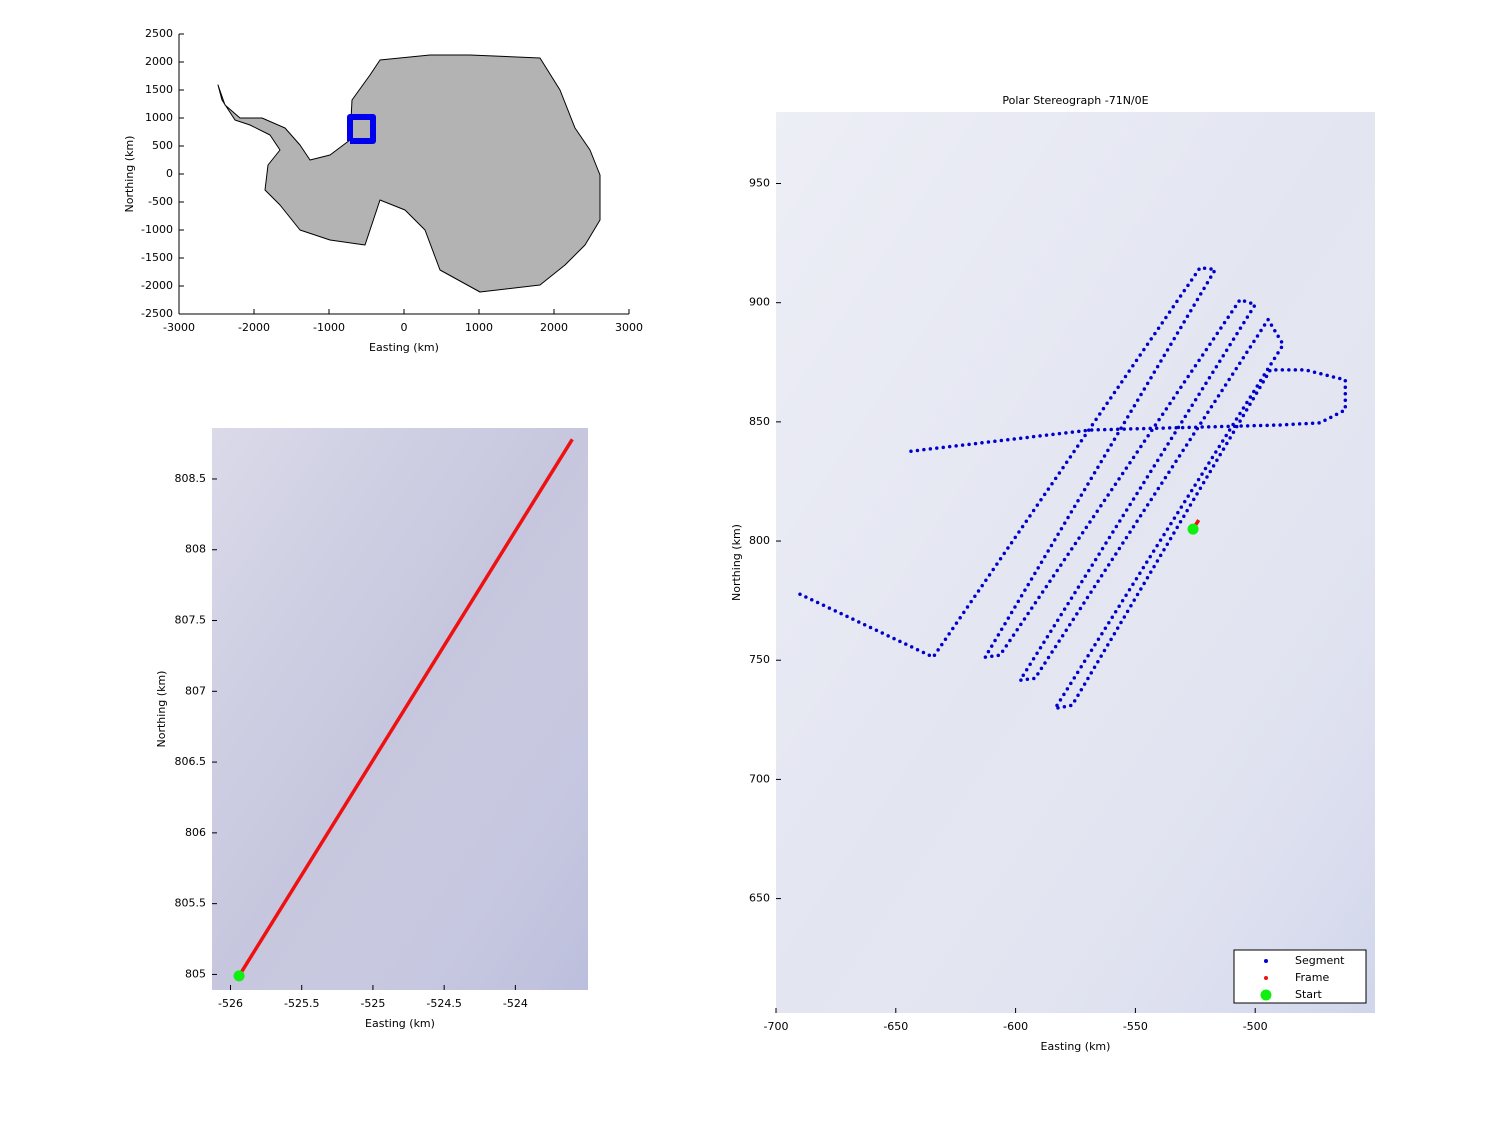 Image resolution: width=1501 pixels, height=1125 pixels. I want to click on y-tick-label: 806, so click(195, 832).